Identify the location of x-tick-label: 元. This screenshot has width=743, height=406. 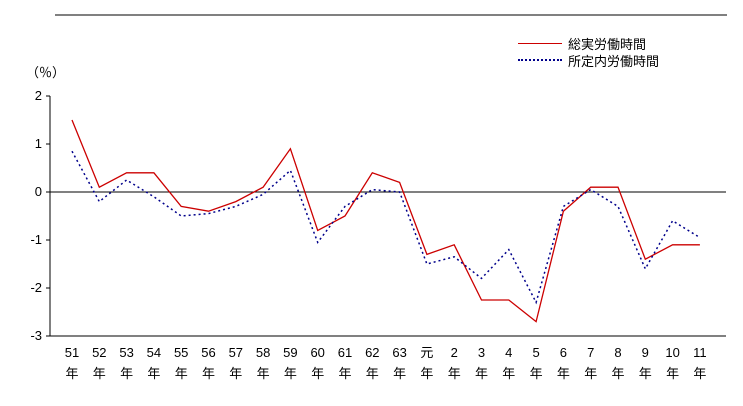
(426, 352).